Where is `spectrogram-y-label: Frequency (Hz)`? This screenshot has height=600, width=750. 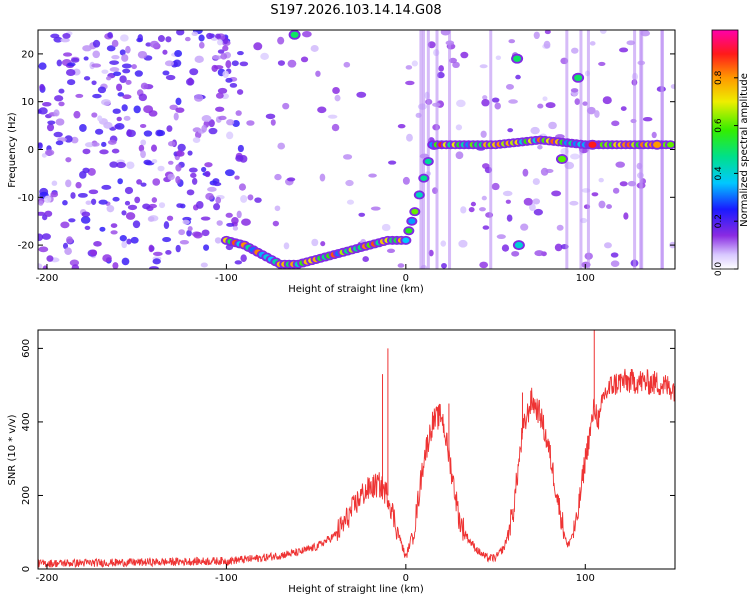
spectrogram-y-label: Frequency (Hz) is located at coordinates (12, 150).